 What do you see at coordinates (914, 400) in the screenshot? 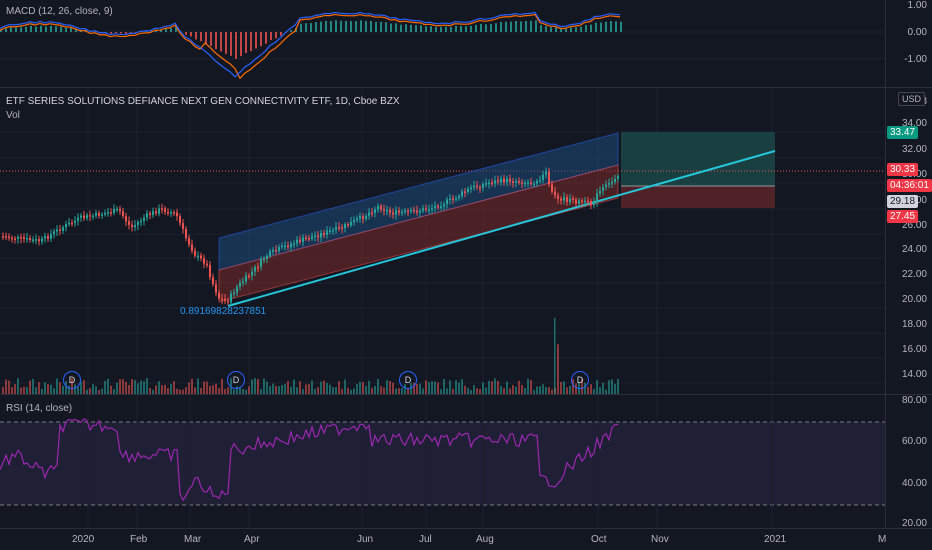
I see `rsi-tick: 80.00` at bounding box center [914, 400].